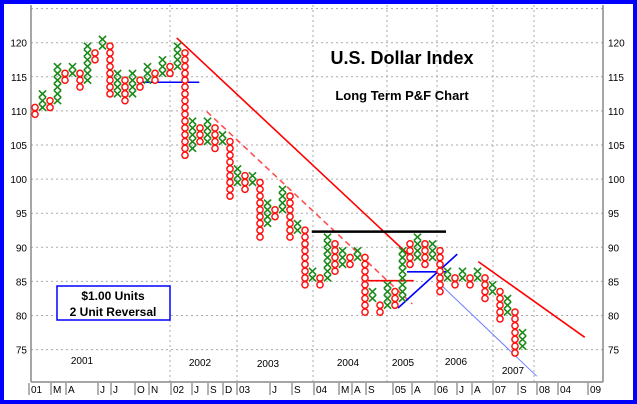 This screenshot has width=637, height=404. Describe the element at coordinates (477, 390) in the screenshot. I see `month-label: A` at that location.